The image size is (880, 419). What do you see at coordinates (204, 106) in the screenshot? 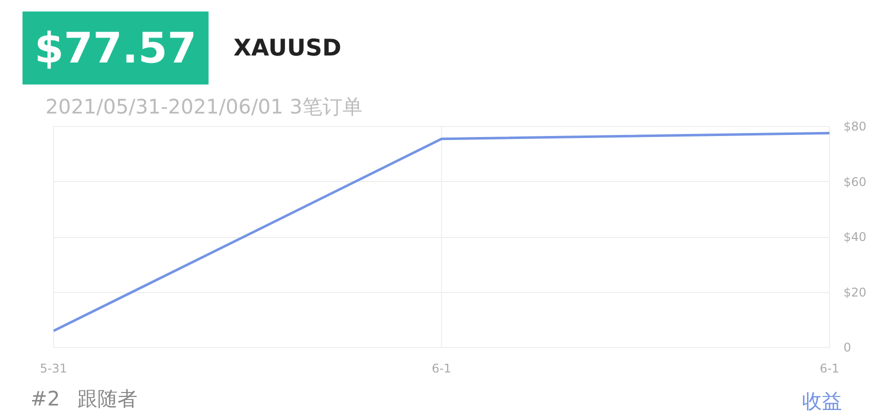
I see `text: 2021/05/31-2021/06/01 3笔订单` at bounding box center [204, 106].